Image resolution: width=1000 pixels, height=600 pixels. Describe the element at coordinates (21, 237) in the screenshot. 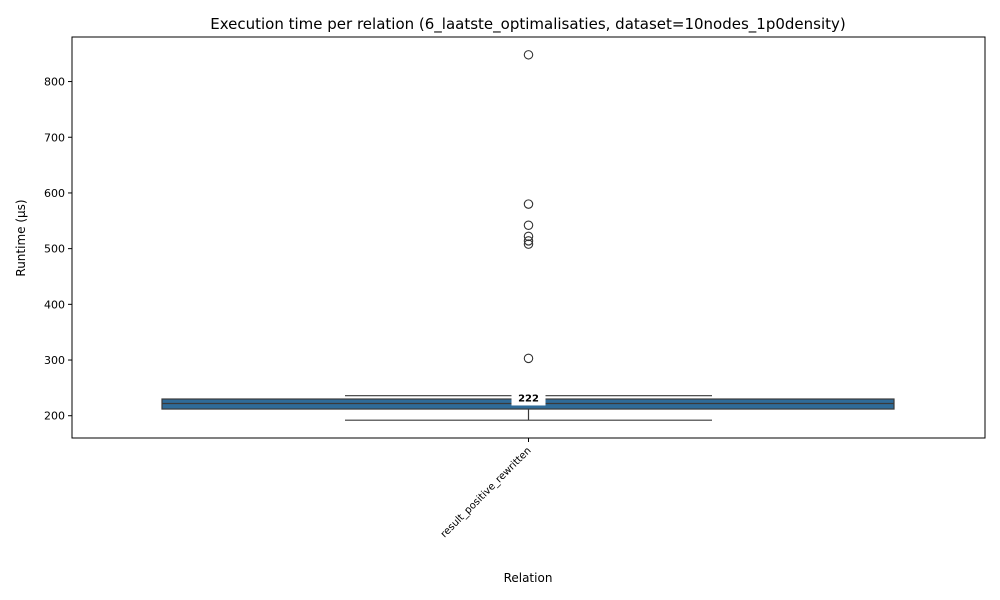

I see `y-axis-label: Runtime (µs)` at that location.